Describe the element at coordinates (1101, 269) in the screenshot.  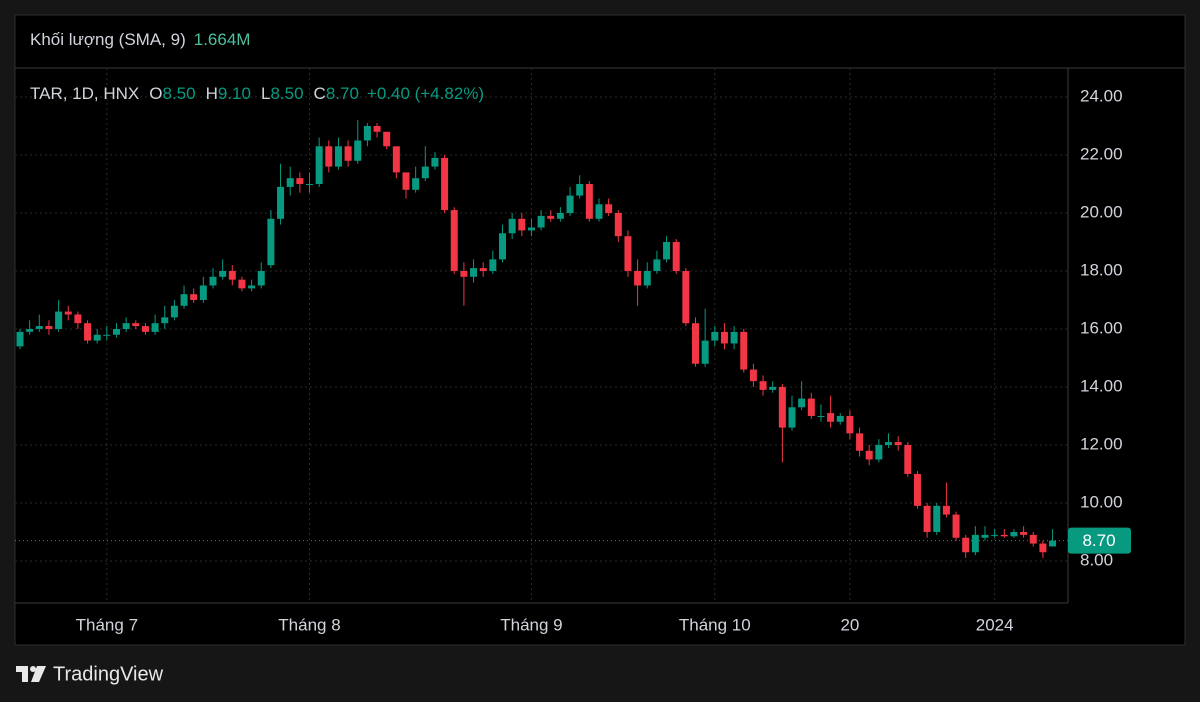
I see `y-tick-label: 18.00` at that location.